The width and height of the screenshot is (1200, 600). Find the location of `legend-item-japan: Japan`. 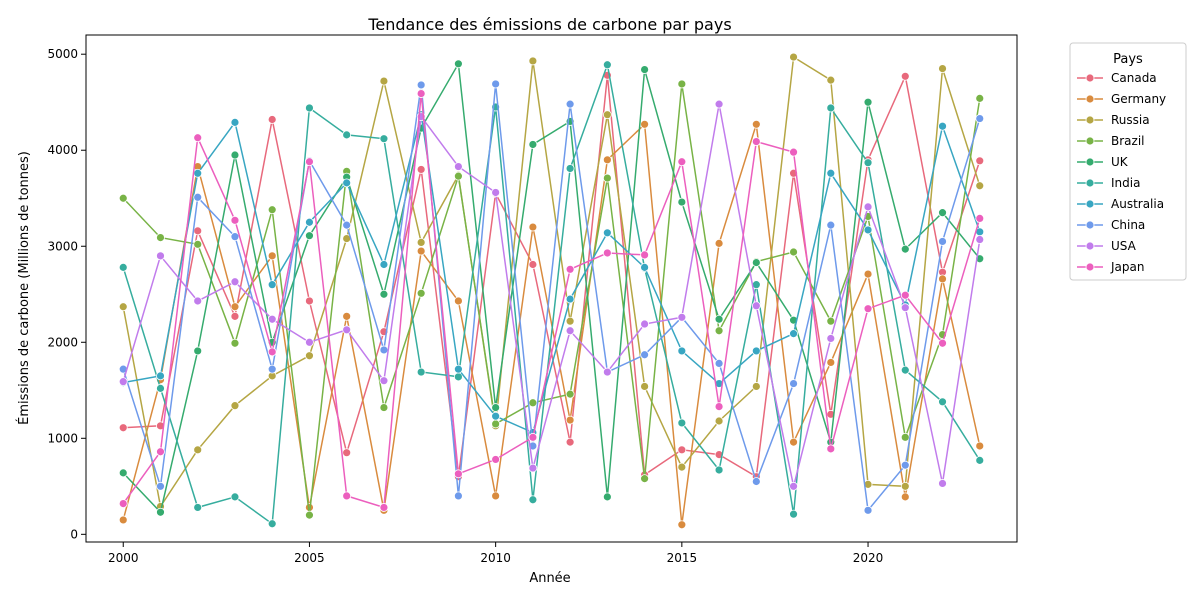

legend-item-japan: Japan is located at coordinates (1110, 267).